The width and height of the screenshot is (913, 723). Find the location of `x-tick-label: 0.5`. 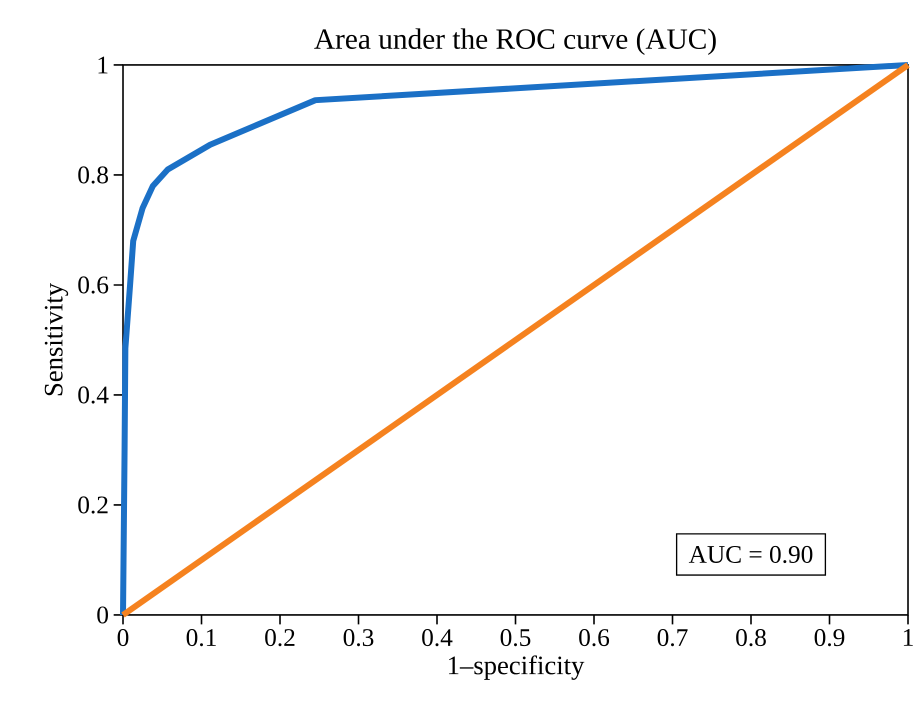

x-tick-label: 0.5 is located at coordinates (515, 637).